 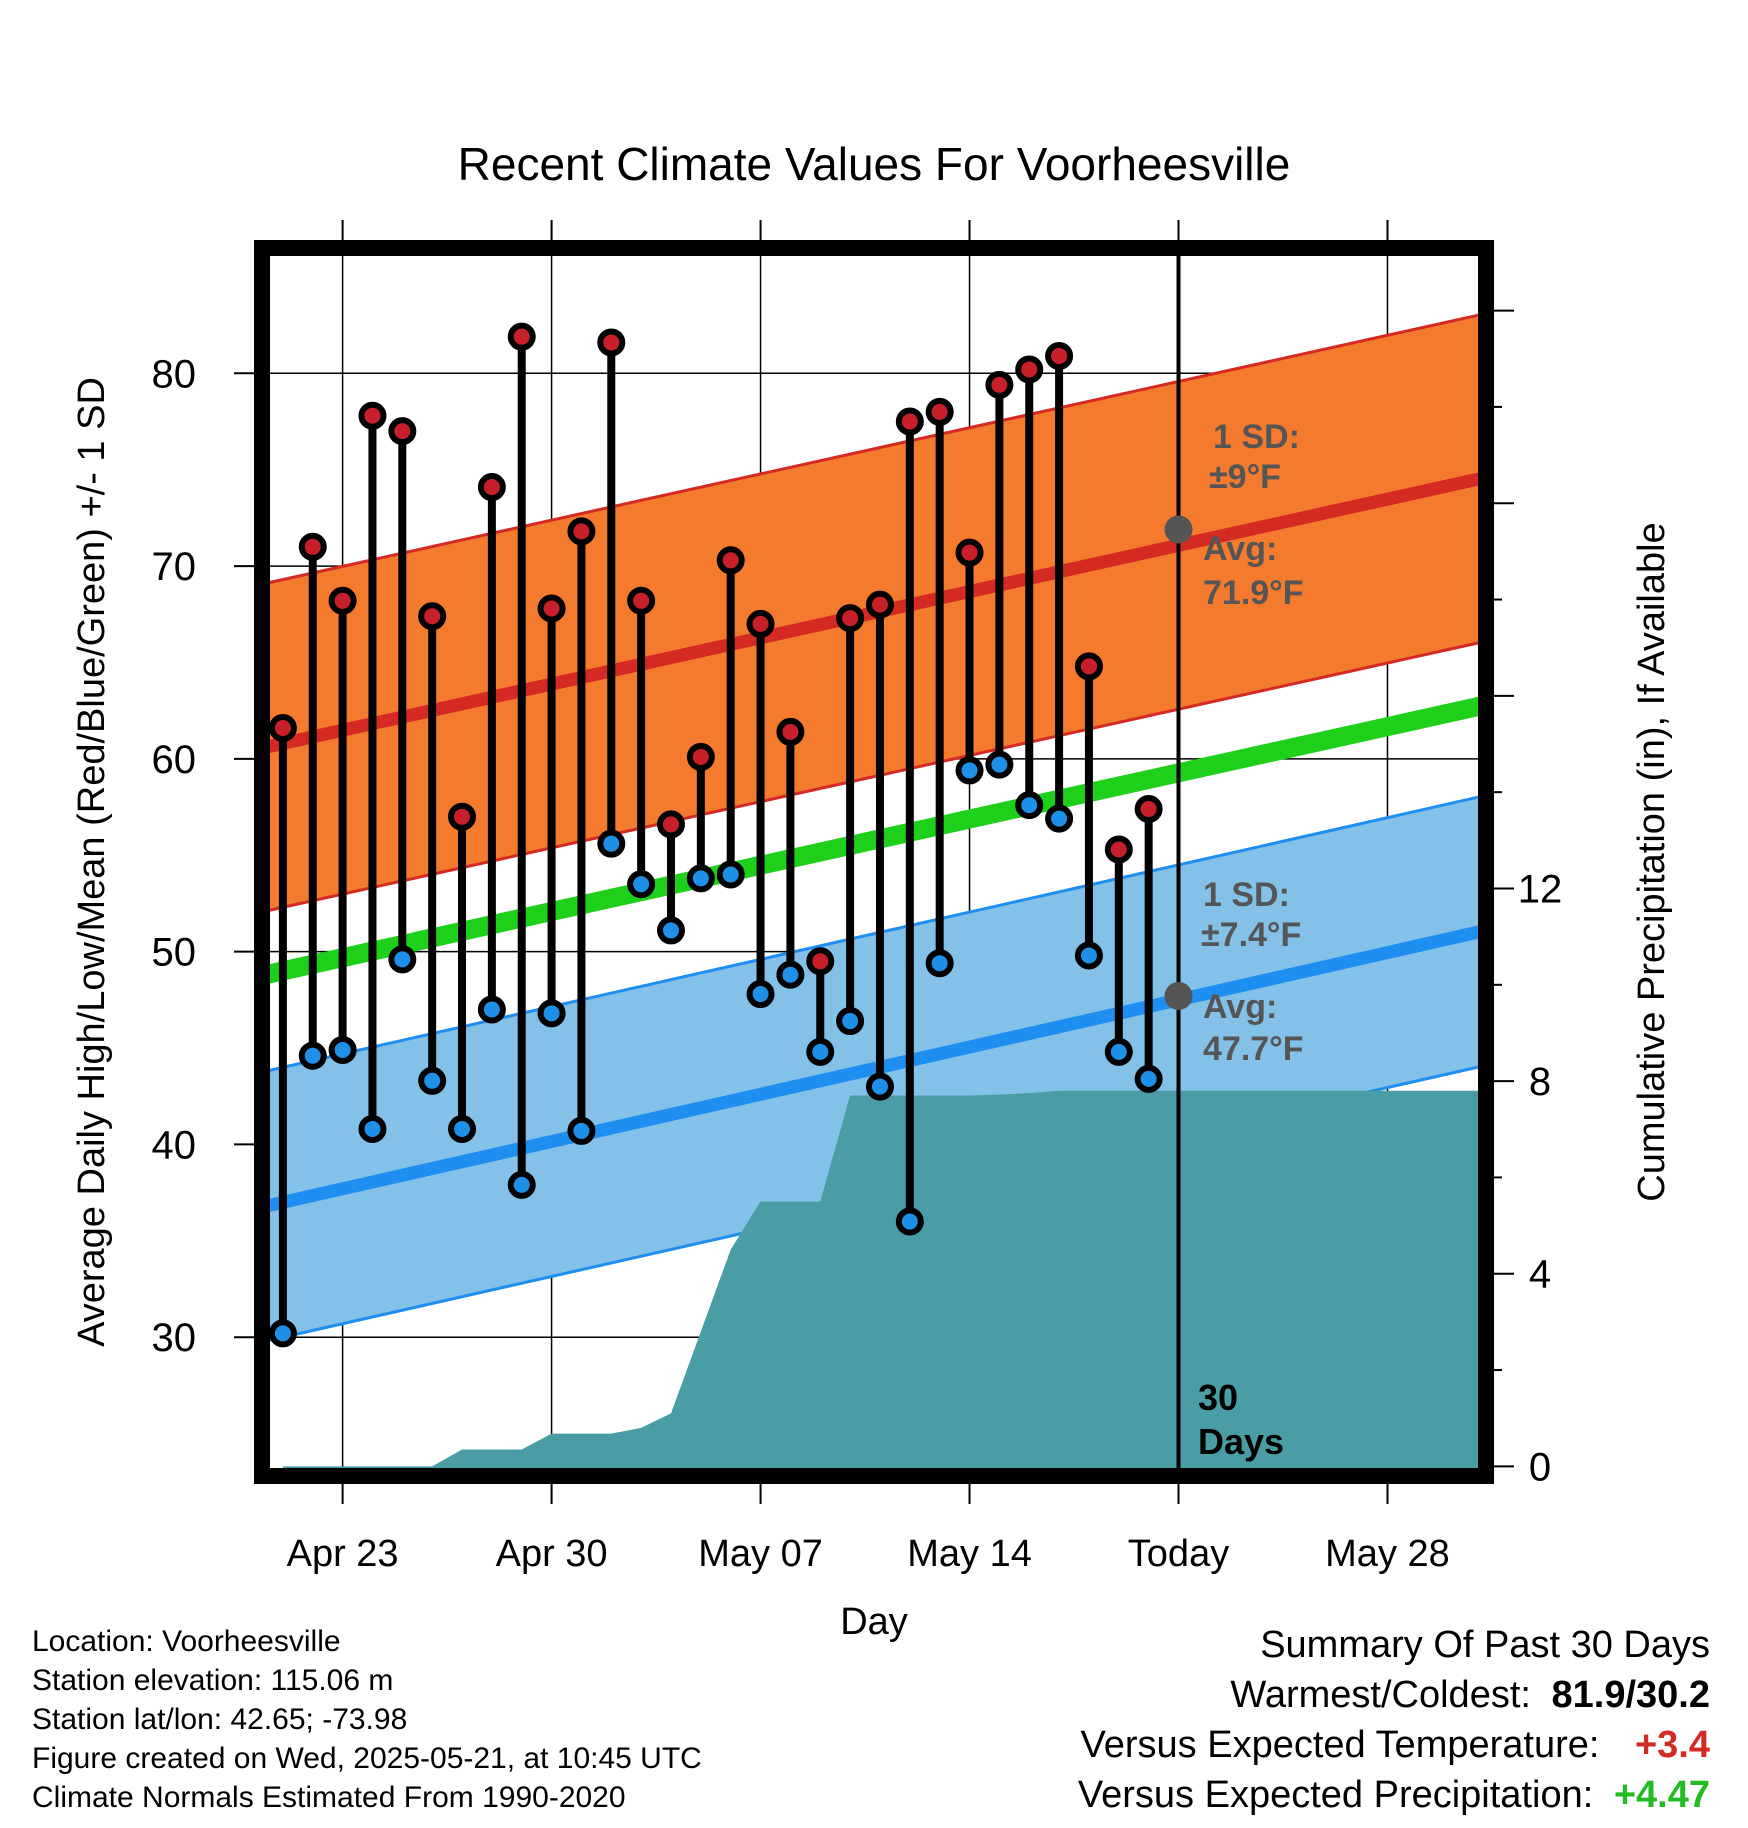 I want to click on warm-cold-value: 81.9/30.2, so click(x=1630, y=1695).